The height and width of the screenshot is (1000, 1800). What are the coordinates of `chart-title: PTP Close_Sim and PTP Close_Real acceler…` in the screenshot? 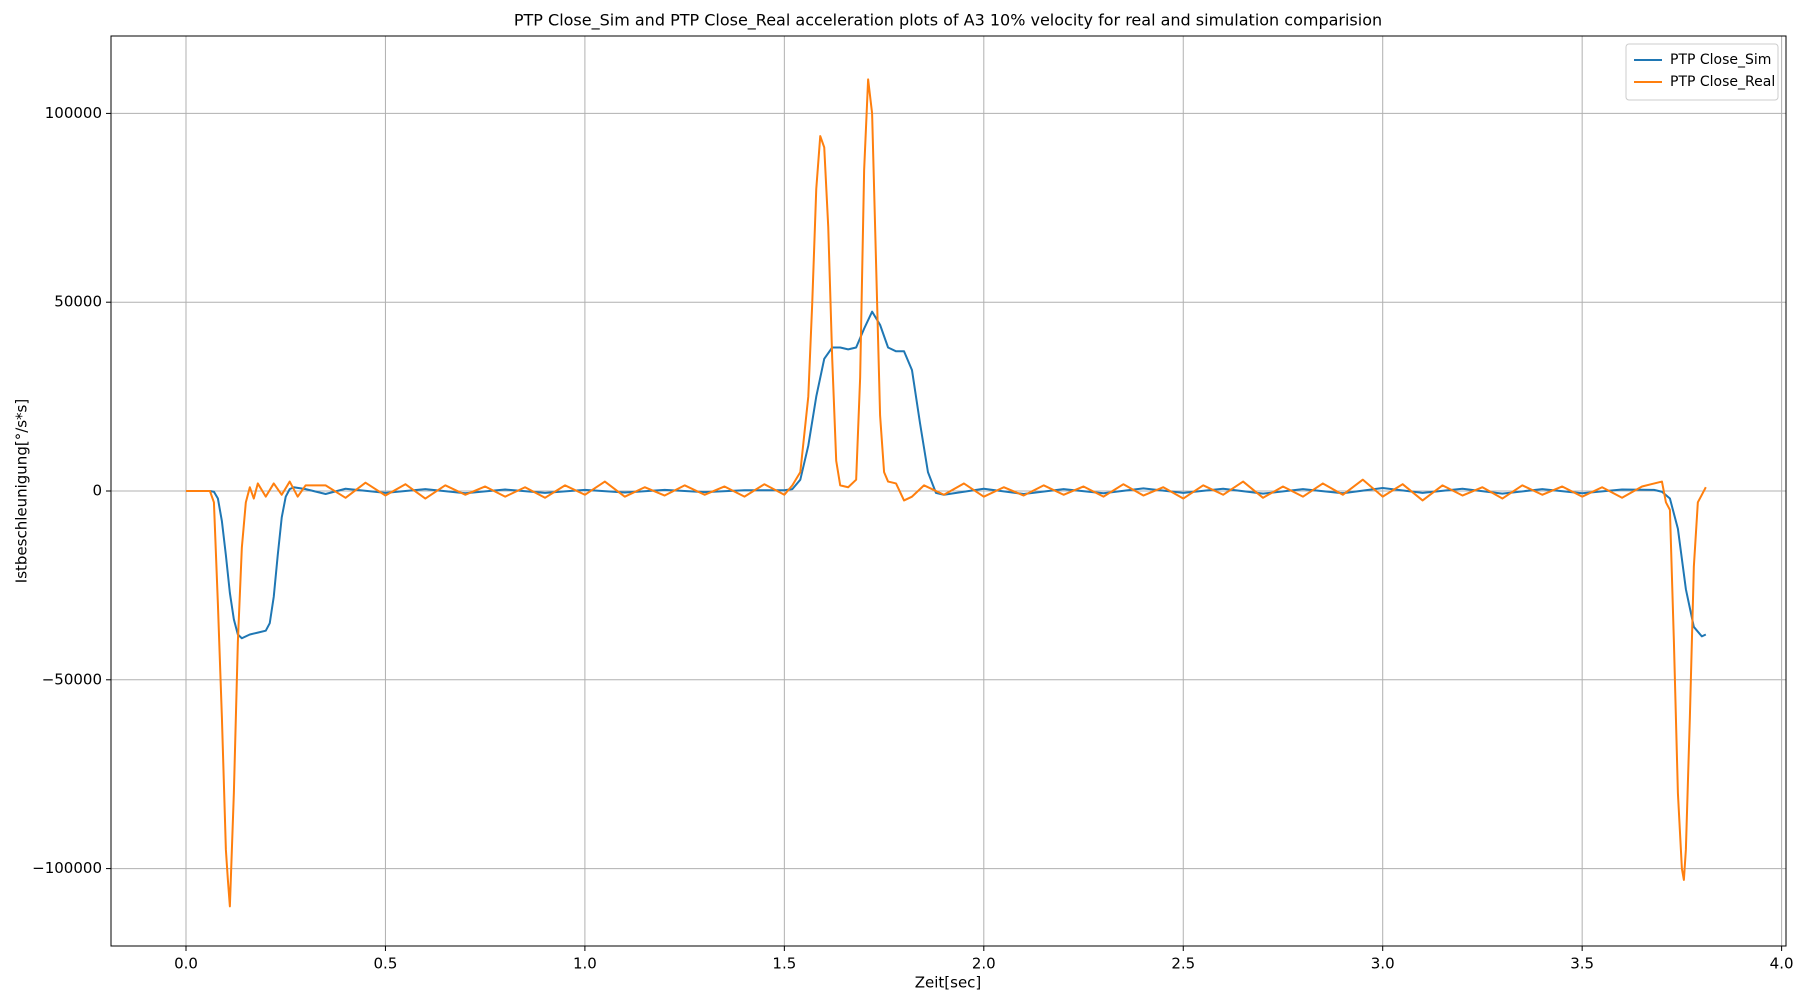 It's located at (948, 21).